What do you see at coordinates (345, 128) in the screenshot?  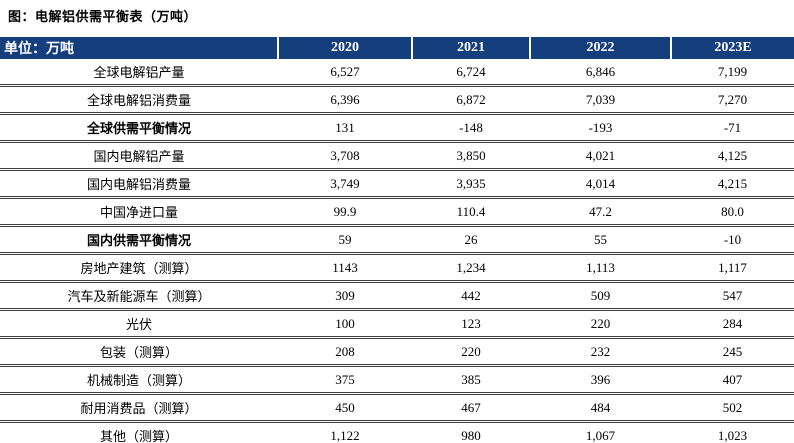 I see `cell-value: 131` at bounding box center [345, 128].